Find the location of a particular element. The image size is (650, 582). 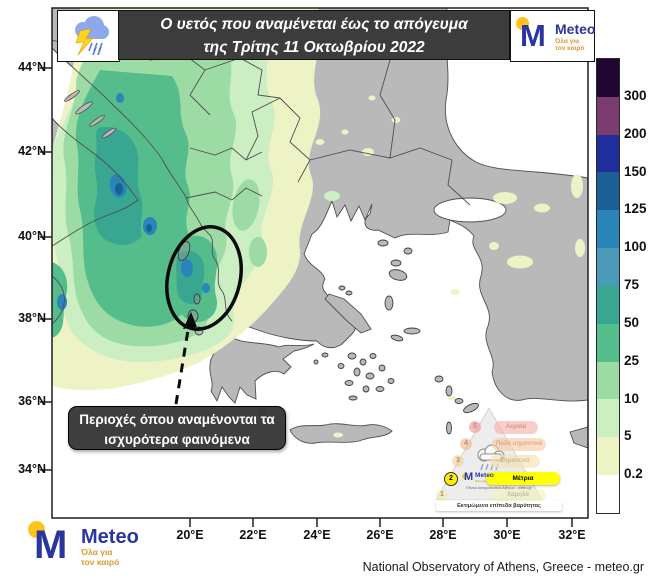

annotation-line1: Περιοχές όπου αναμένονται τα is located at coordinates (177, 419).